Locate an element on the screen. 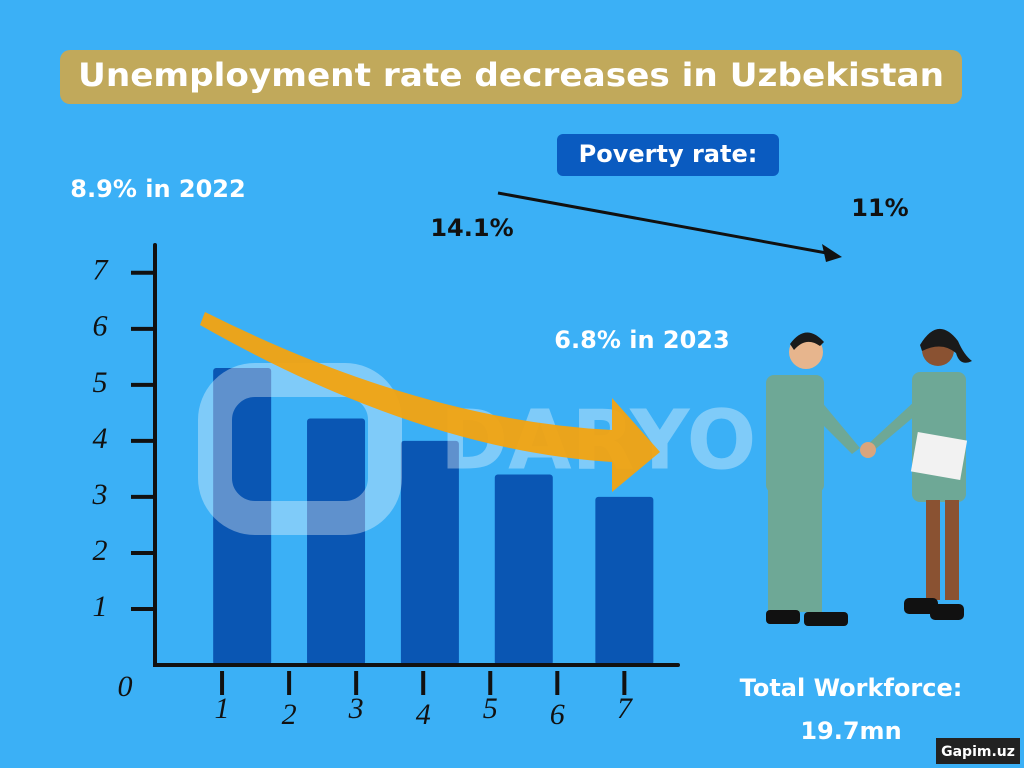  trend-arrow is located at coordinates (430, 402).